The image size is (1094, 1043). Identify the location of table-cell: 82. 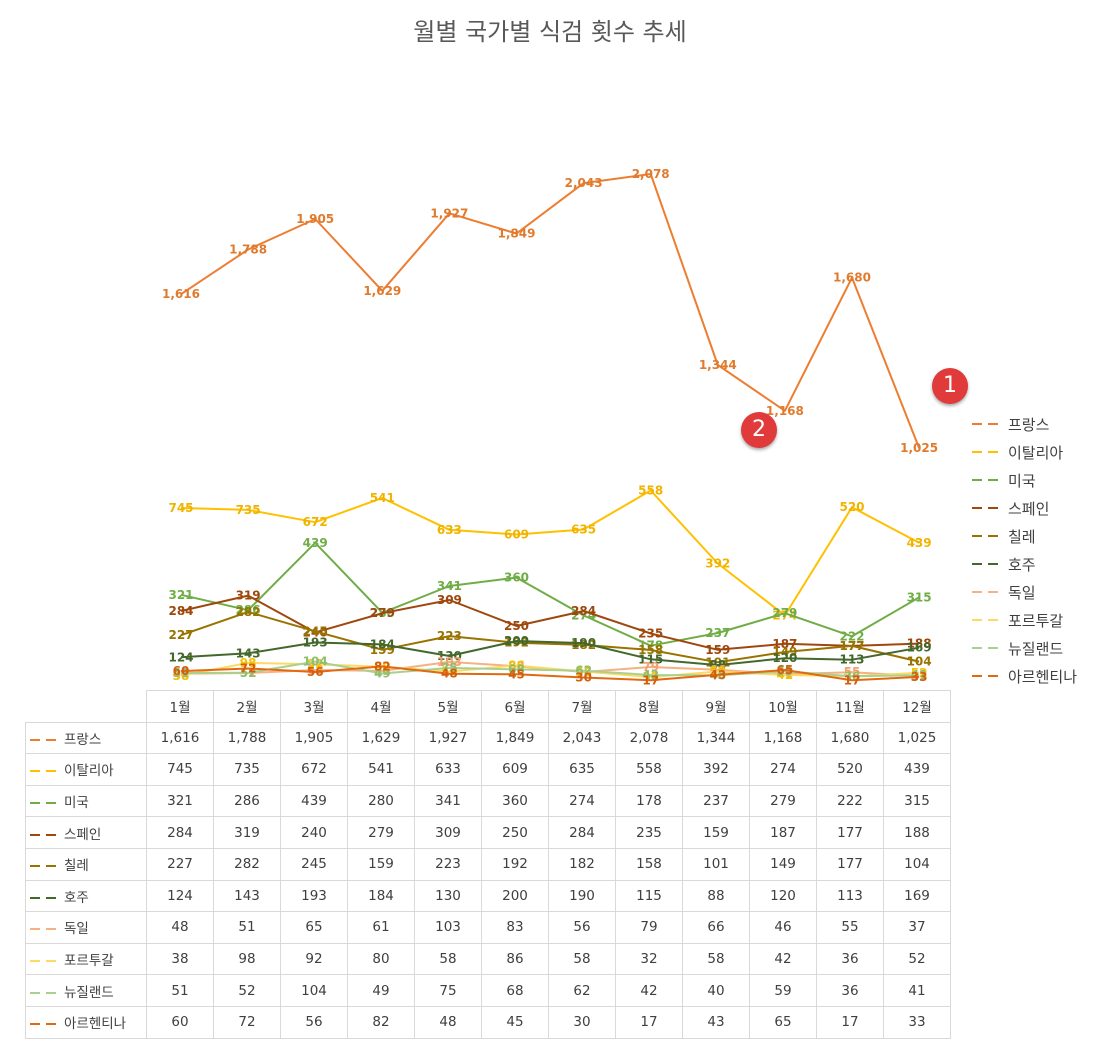
(381, 1022).